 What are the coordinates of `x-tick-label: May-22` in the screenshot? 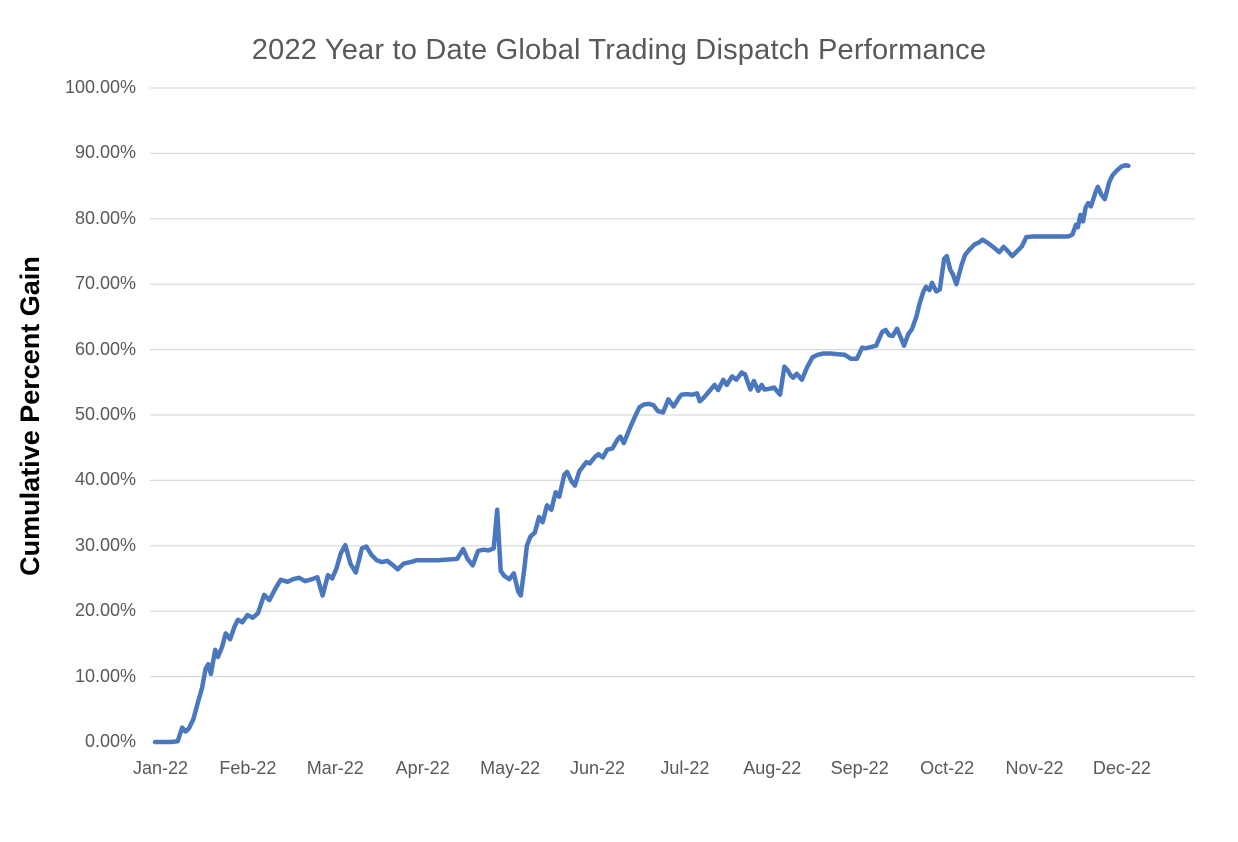 It's located at (510, 768).